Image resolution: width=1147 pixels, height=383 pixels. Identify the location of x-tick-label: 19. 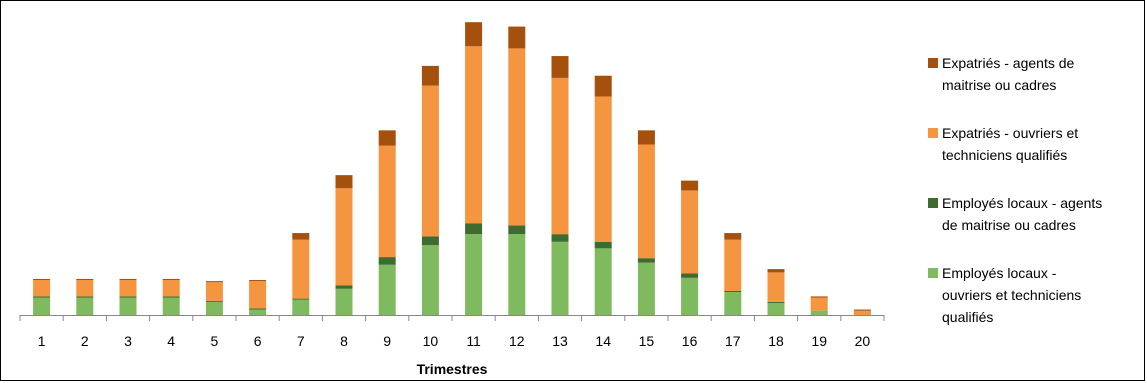
(819, 341).